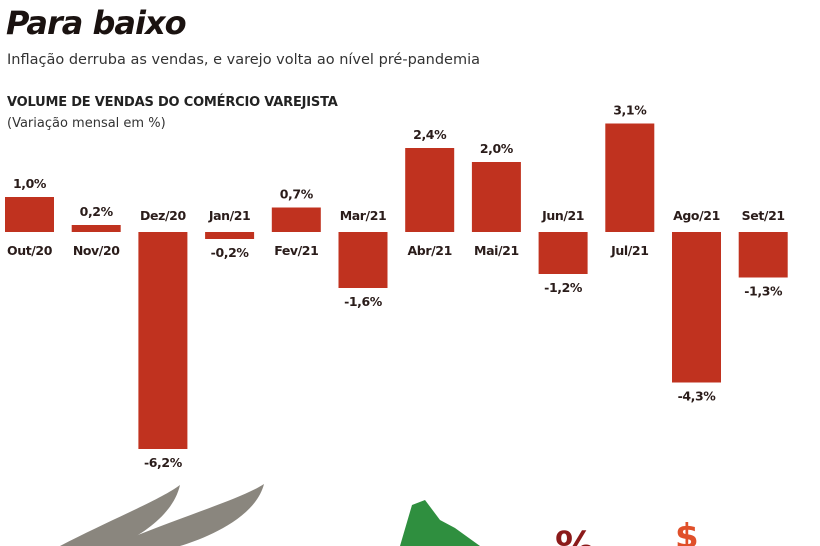 The image size is (820, 546). I want to click on category-label: Mar/21, so click(363, 215).